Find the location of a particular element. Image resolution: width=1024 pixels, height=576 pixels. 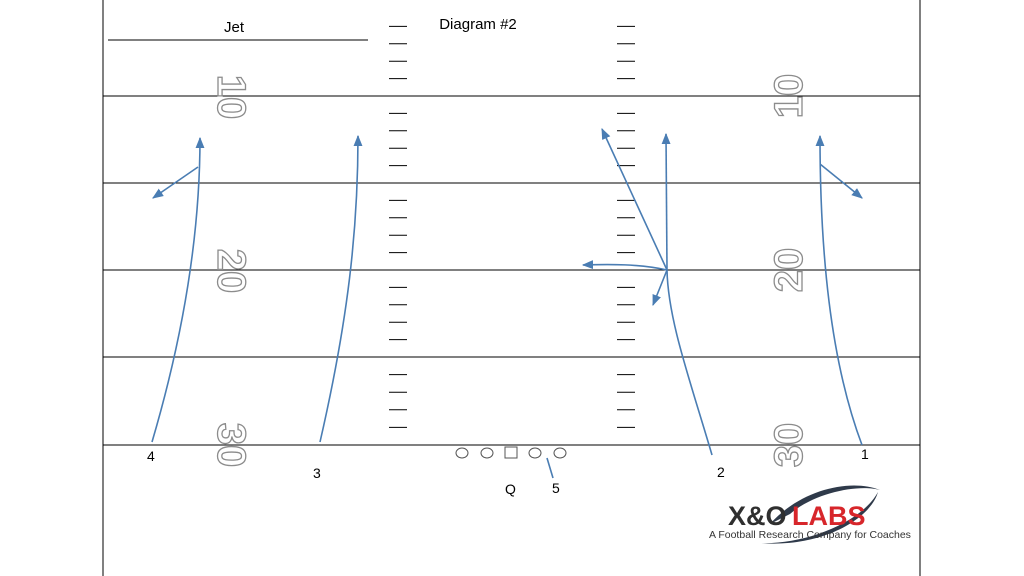

yard-number-left-10: 10 is located at coordinates (231, 97).